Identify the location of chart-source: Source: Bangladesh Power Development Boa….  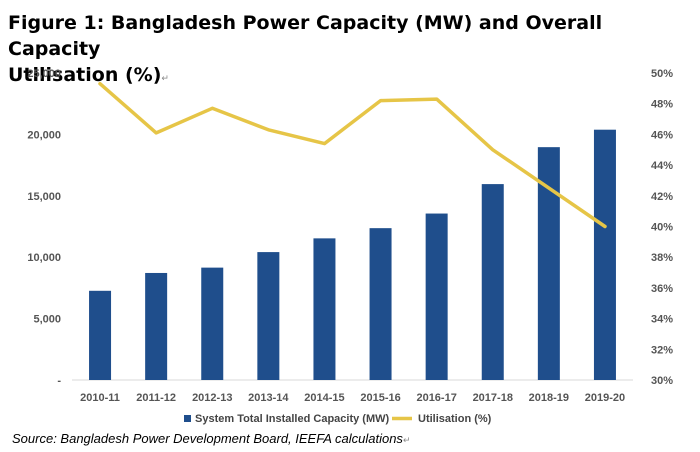
(211, 438).